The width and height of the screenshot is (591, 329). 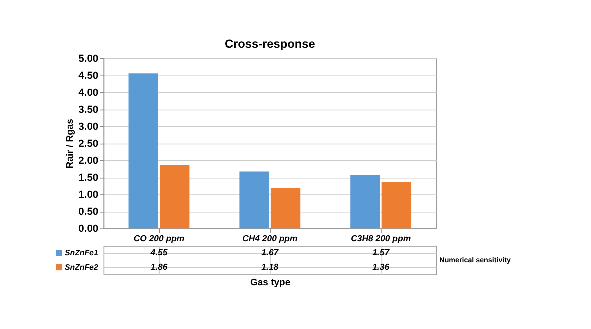 What do you see at coordinates (270, 282) in the screenshot?
I see `x-axis-title: Gas type` at bounding box center [270, 282].